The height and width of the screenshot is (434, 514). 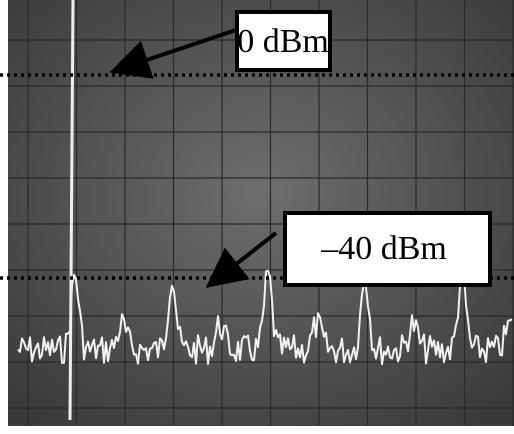 What do you see at coordinates (383, 248) in the screenshot?
I see `label: –40 dBm` at bounding box center [383, 248].